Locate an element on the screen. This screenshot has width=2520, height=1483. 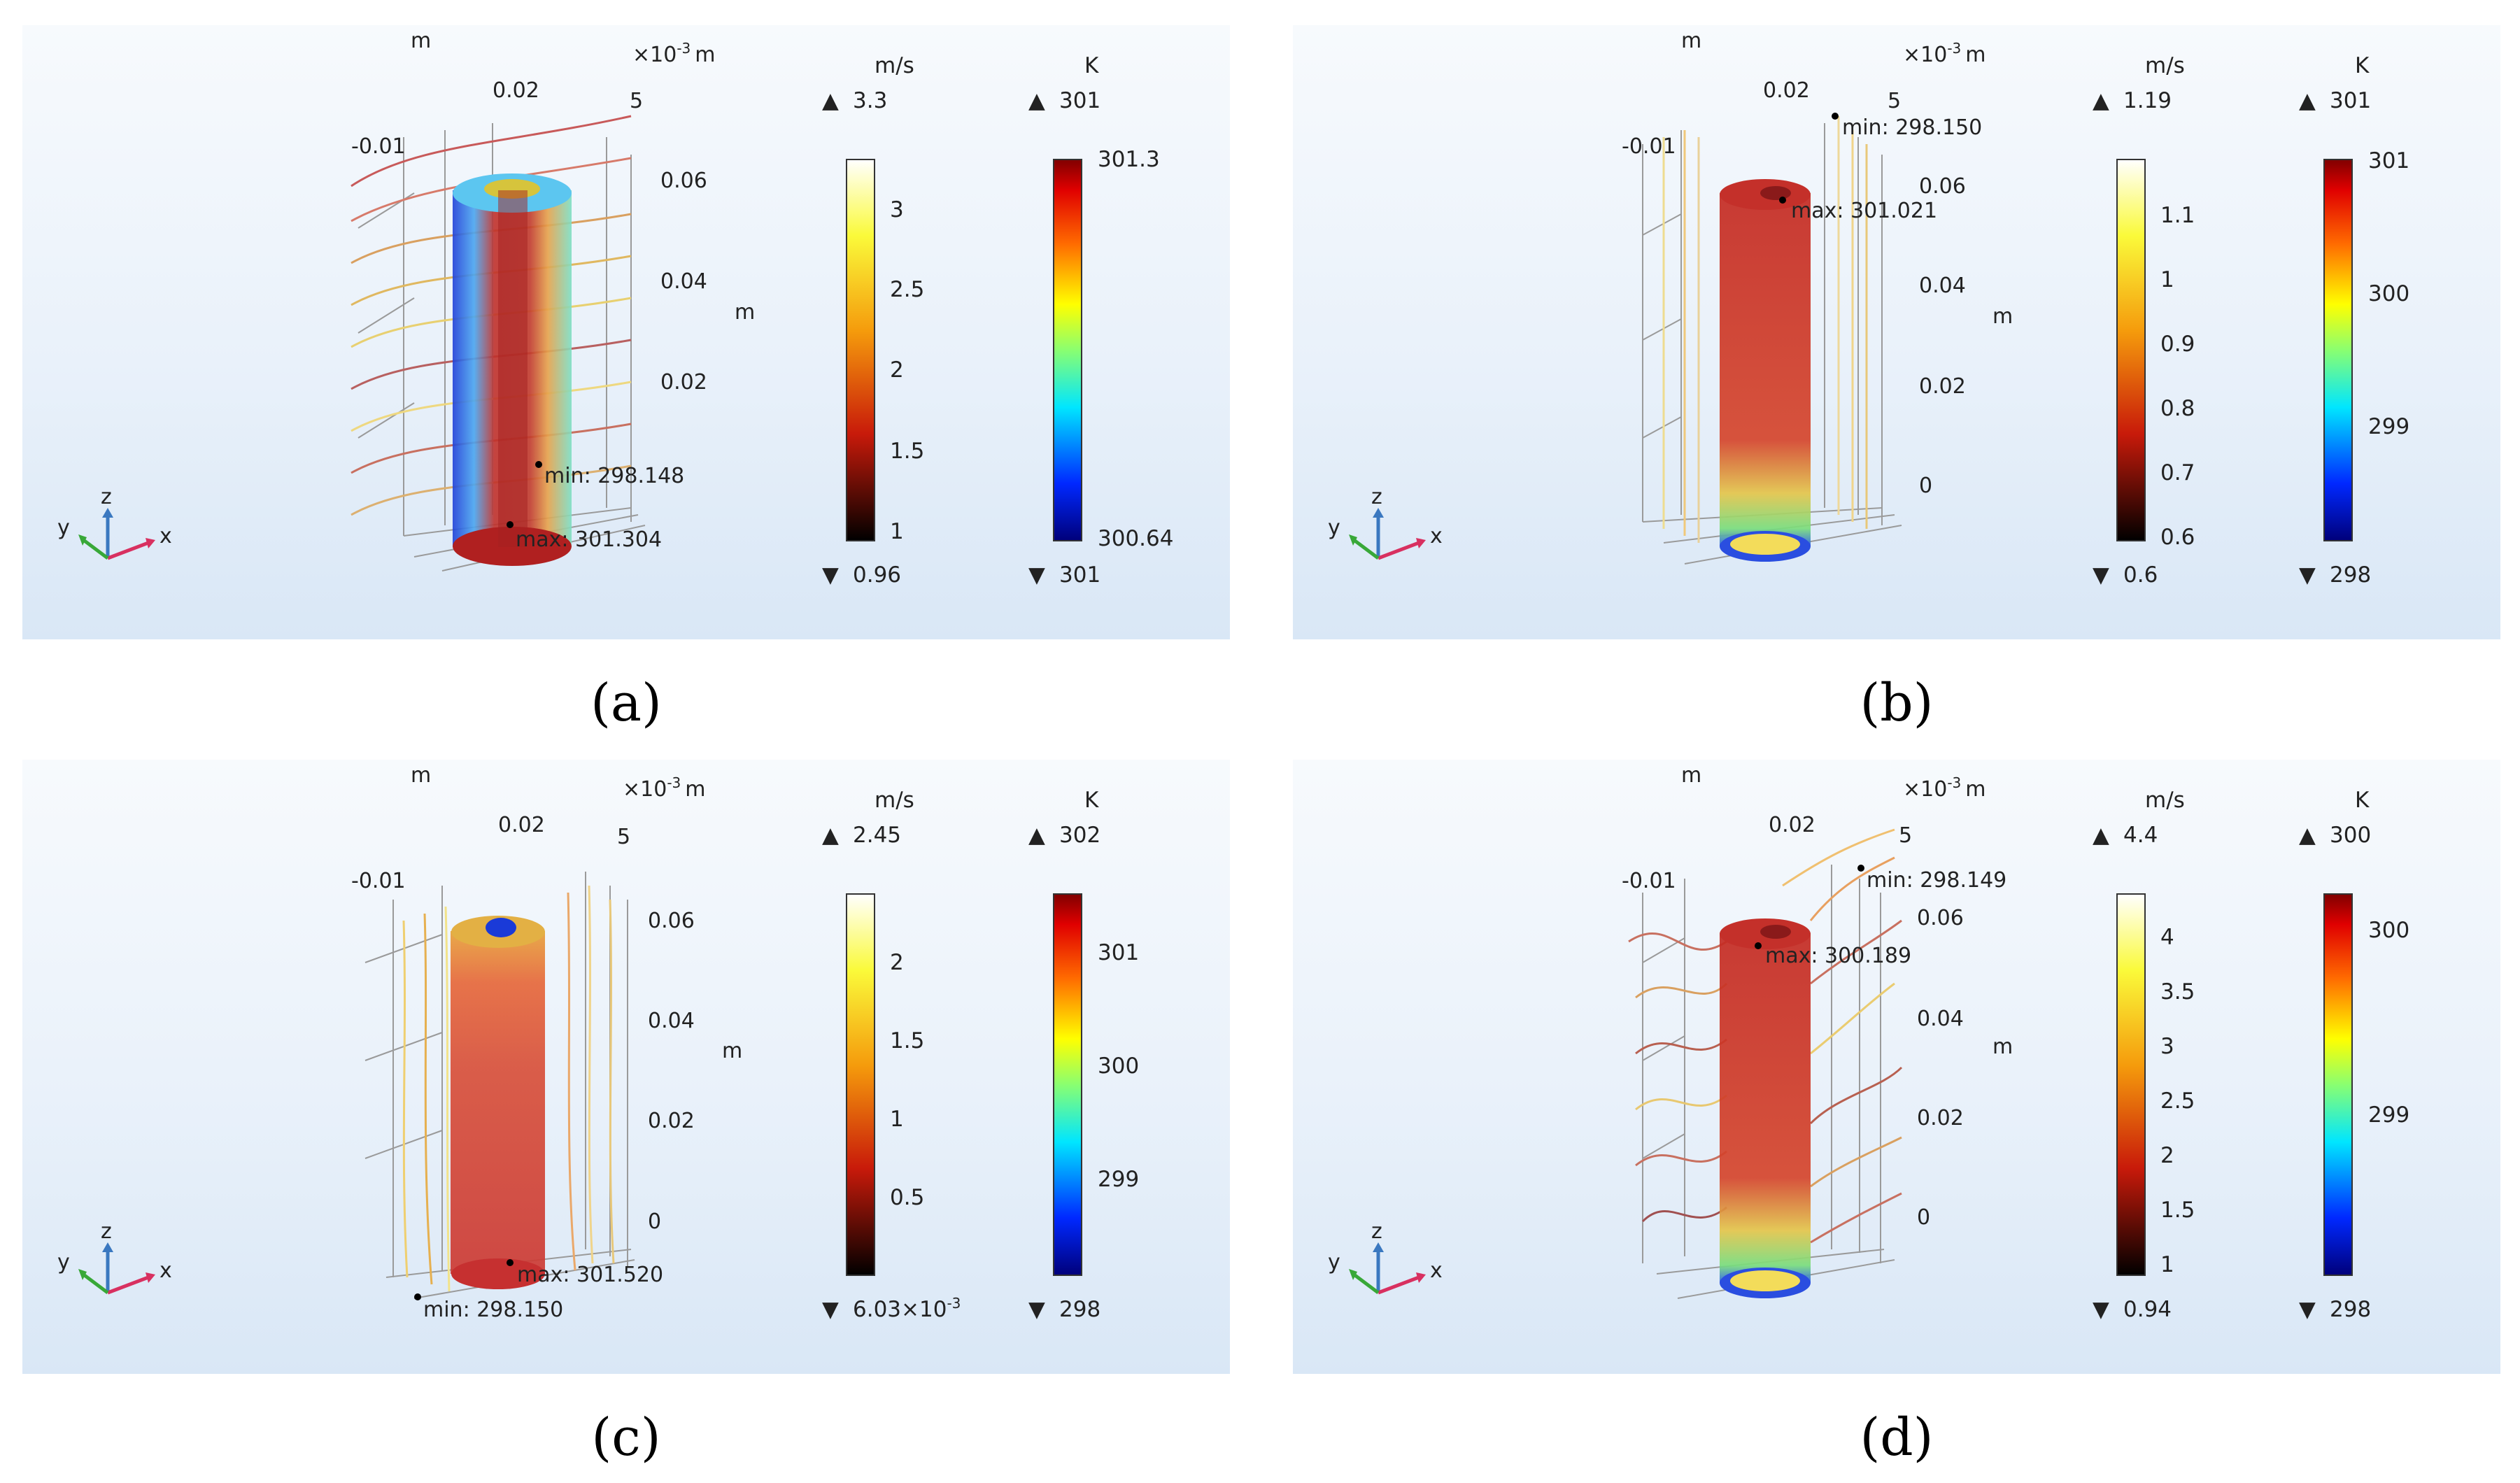
svg-text: 300.64 is located at coordinates (1135, 539).